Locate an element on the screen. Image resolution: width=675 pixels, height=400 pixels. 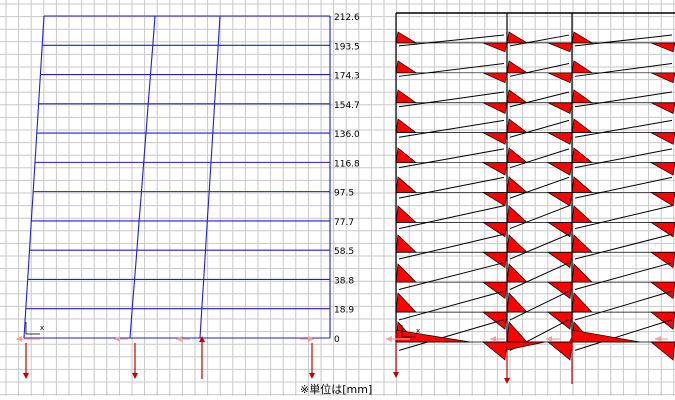
floor-displacement-label: 136.0 is located at coordinates (347, 135).